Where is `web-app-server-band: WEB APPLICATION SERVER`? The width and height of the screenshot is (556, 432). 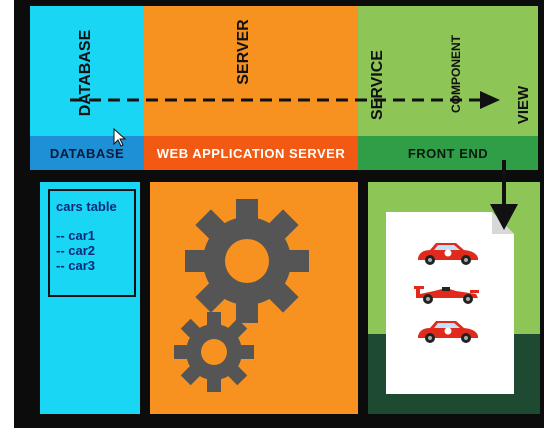
web-app-server-band: WEB APPLICATION SERVER is located at coordinates (251, 153).